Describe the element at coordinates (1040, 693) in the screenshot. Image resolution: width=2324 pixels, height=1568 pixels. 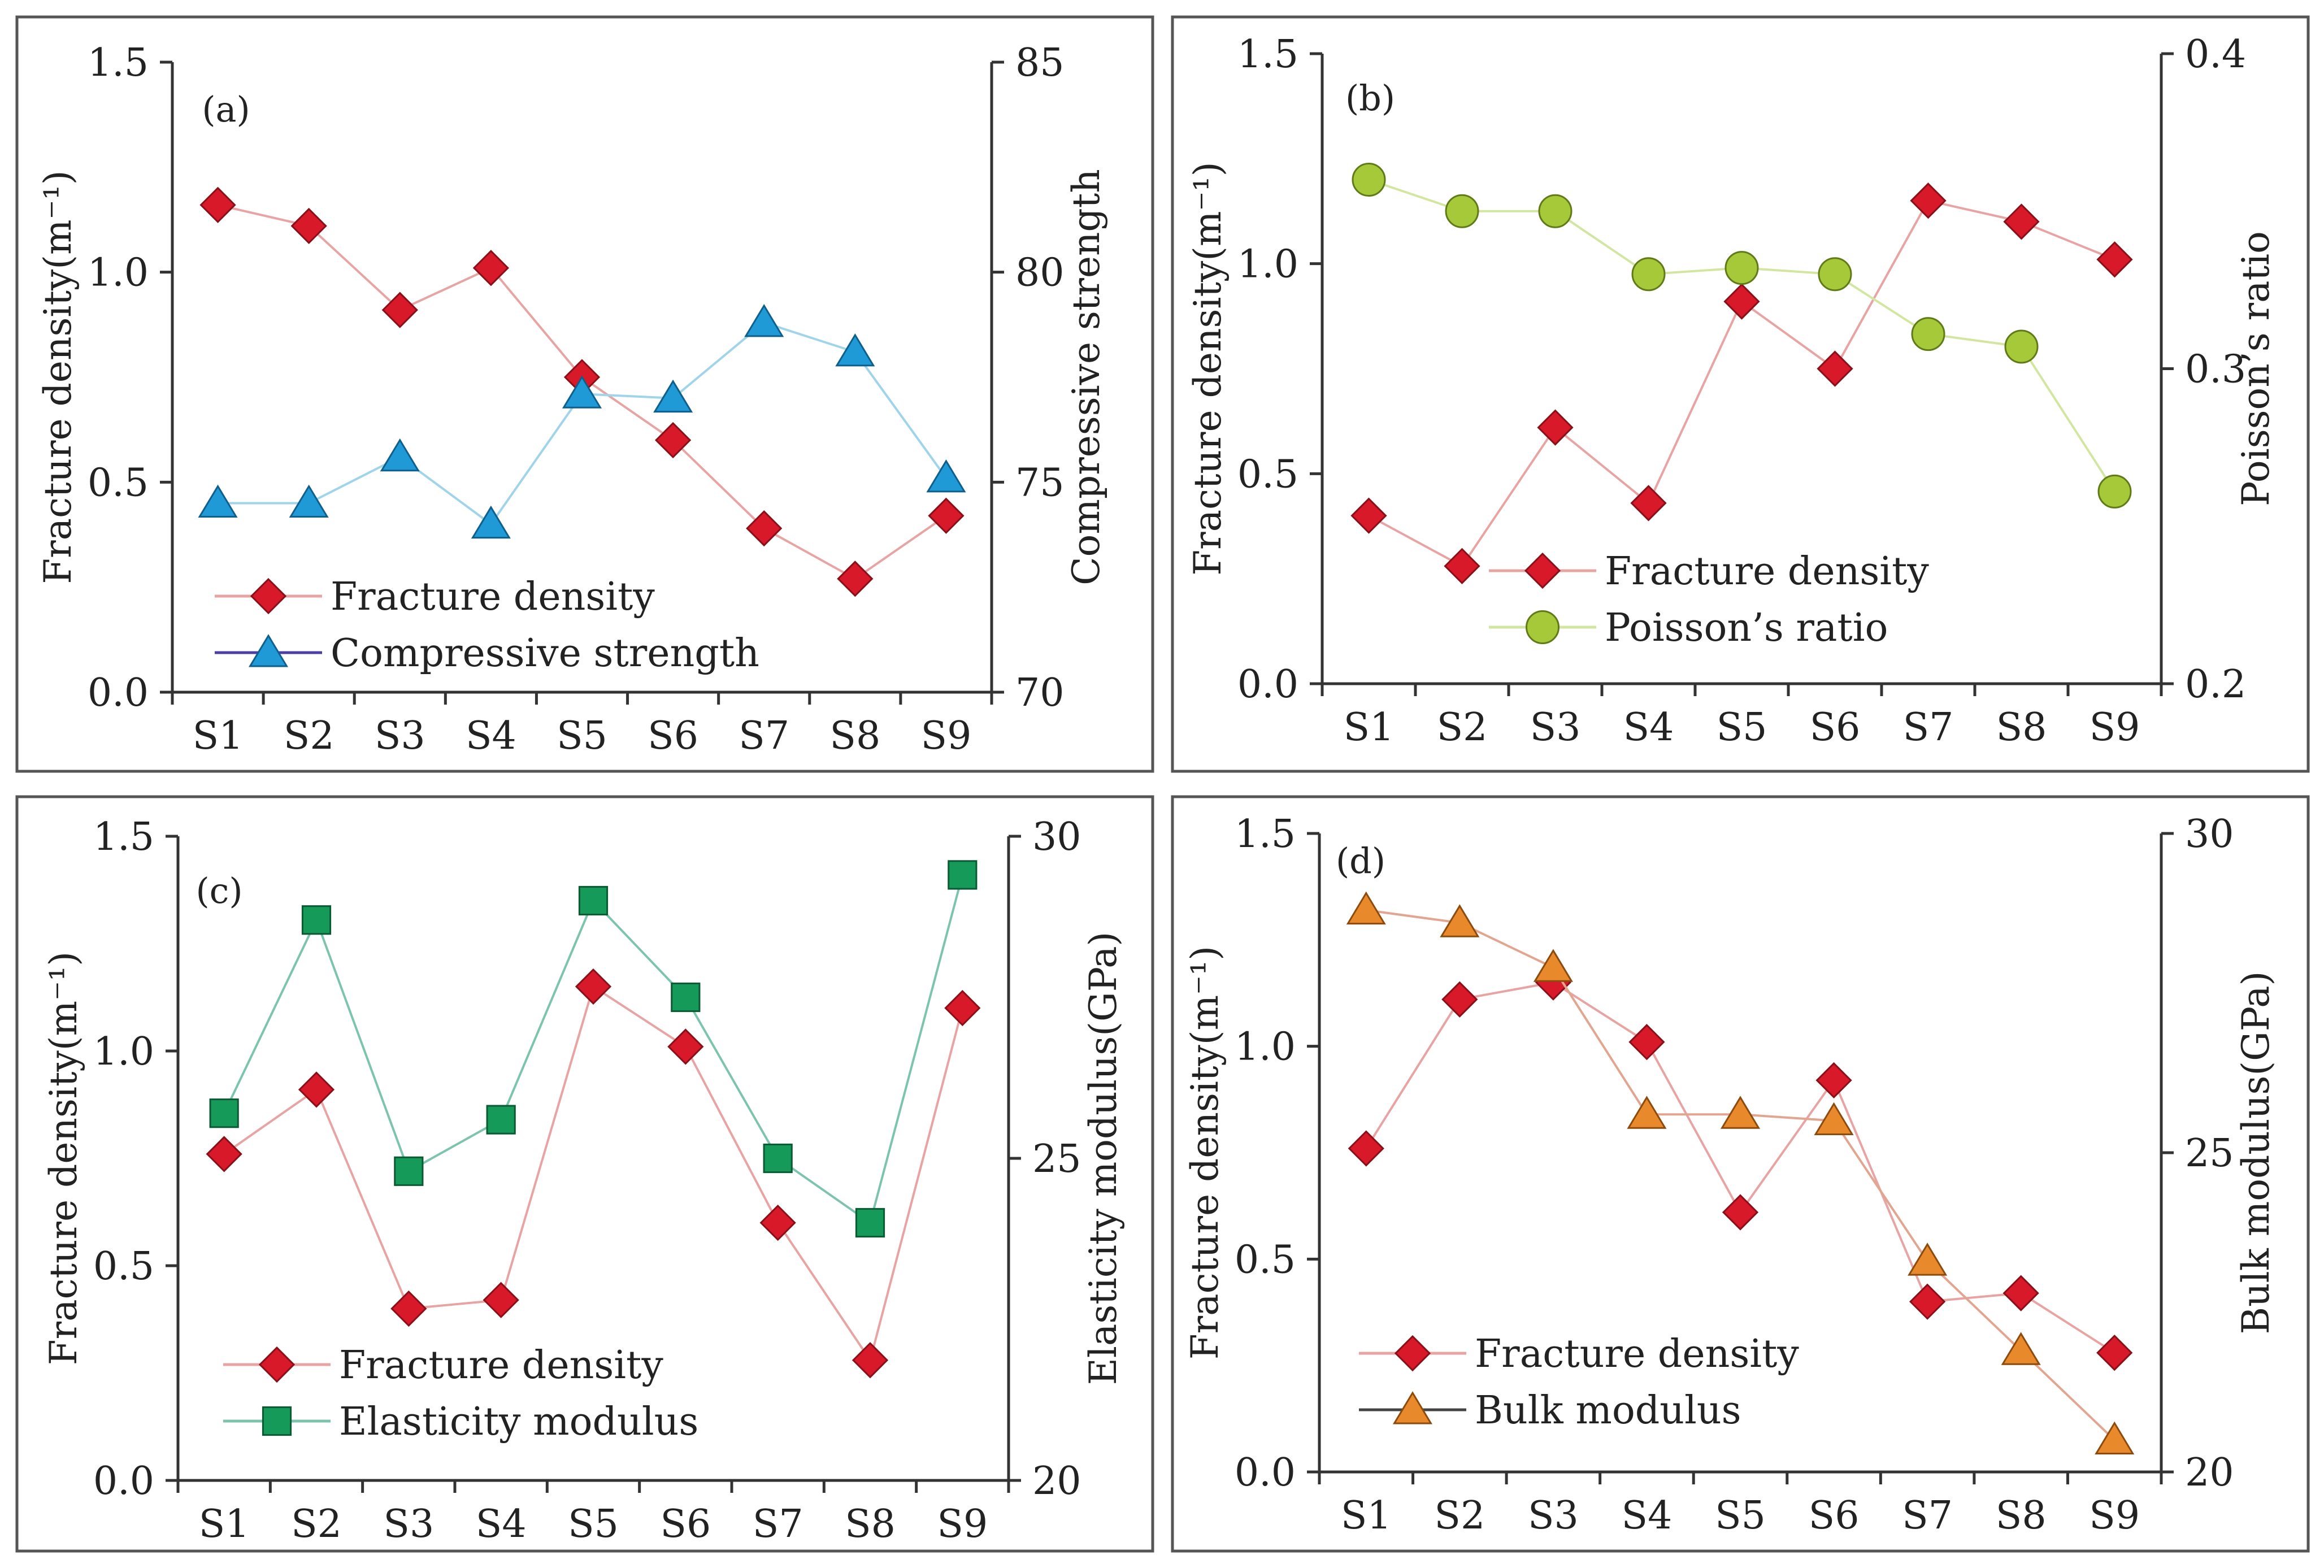
I see `right-tick-label: 70` at that location.